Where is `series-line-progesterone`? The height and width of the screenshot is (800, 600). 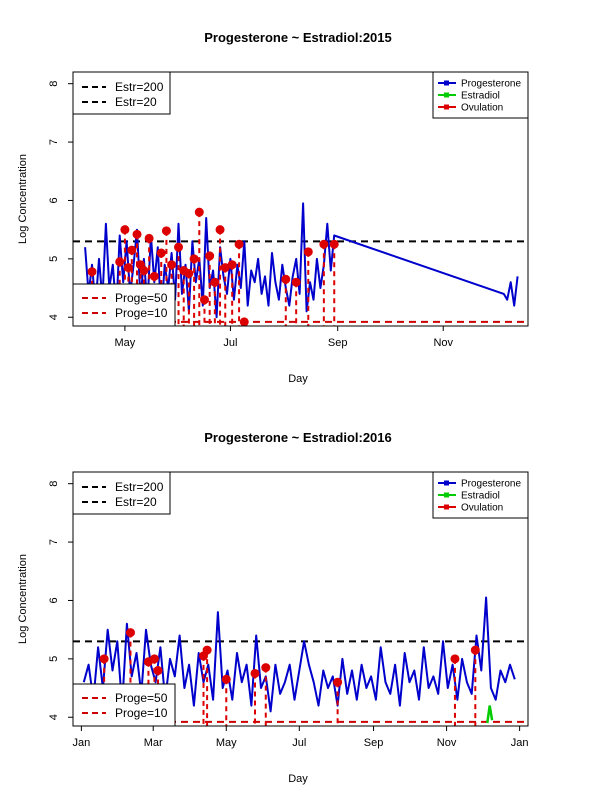
series-line-progesterone is located at coordinates (299, 654).